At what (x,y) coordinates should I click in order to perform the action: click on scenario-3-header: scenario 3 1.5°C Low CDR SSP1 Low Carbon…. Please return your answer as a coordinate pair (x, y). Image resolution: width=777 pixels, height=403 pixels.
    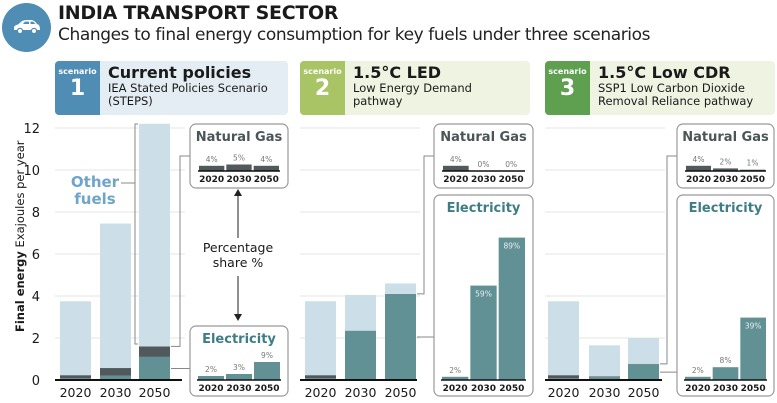
    Looking at the image, I should click on (660, 88).